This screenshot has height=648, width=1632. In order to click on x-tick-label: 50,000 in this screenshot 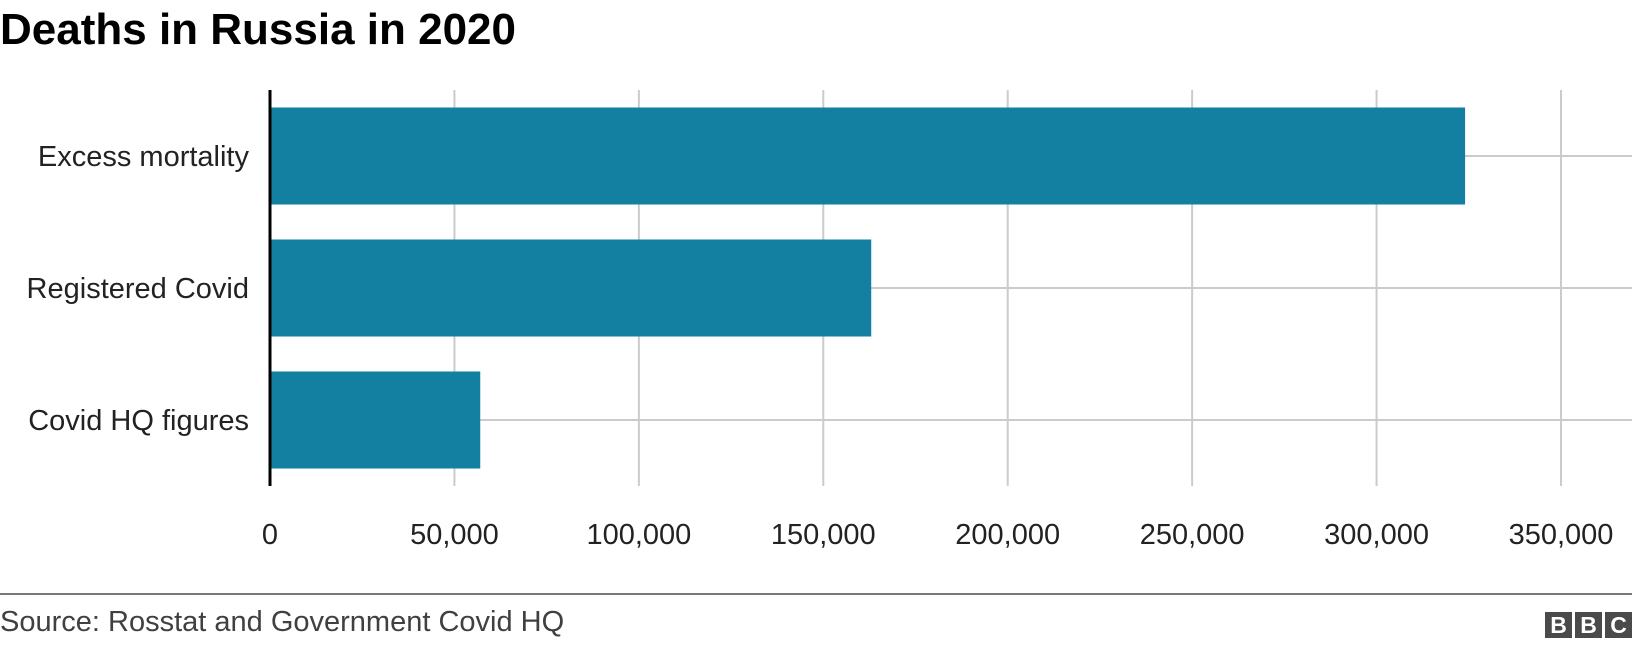, I will do `click(454, 535)`.